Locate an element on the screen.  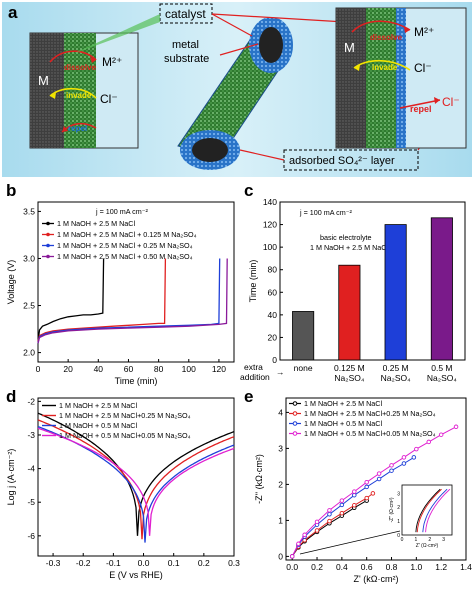
panel-label-e: e is located at coordinates (248, 396).